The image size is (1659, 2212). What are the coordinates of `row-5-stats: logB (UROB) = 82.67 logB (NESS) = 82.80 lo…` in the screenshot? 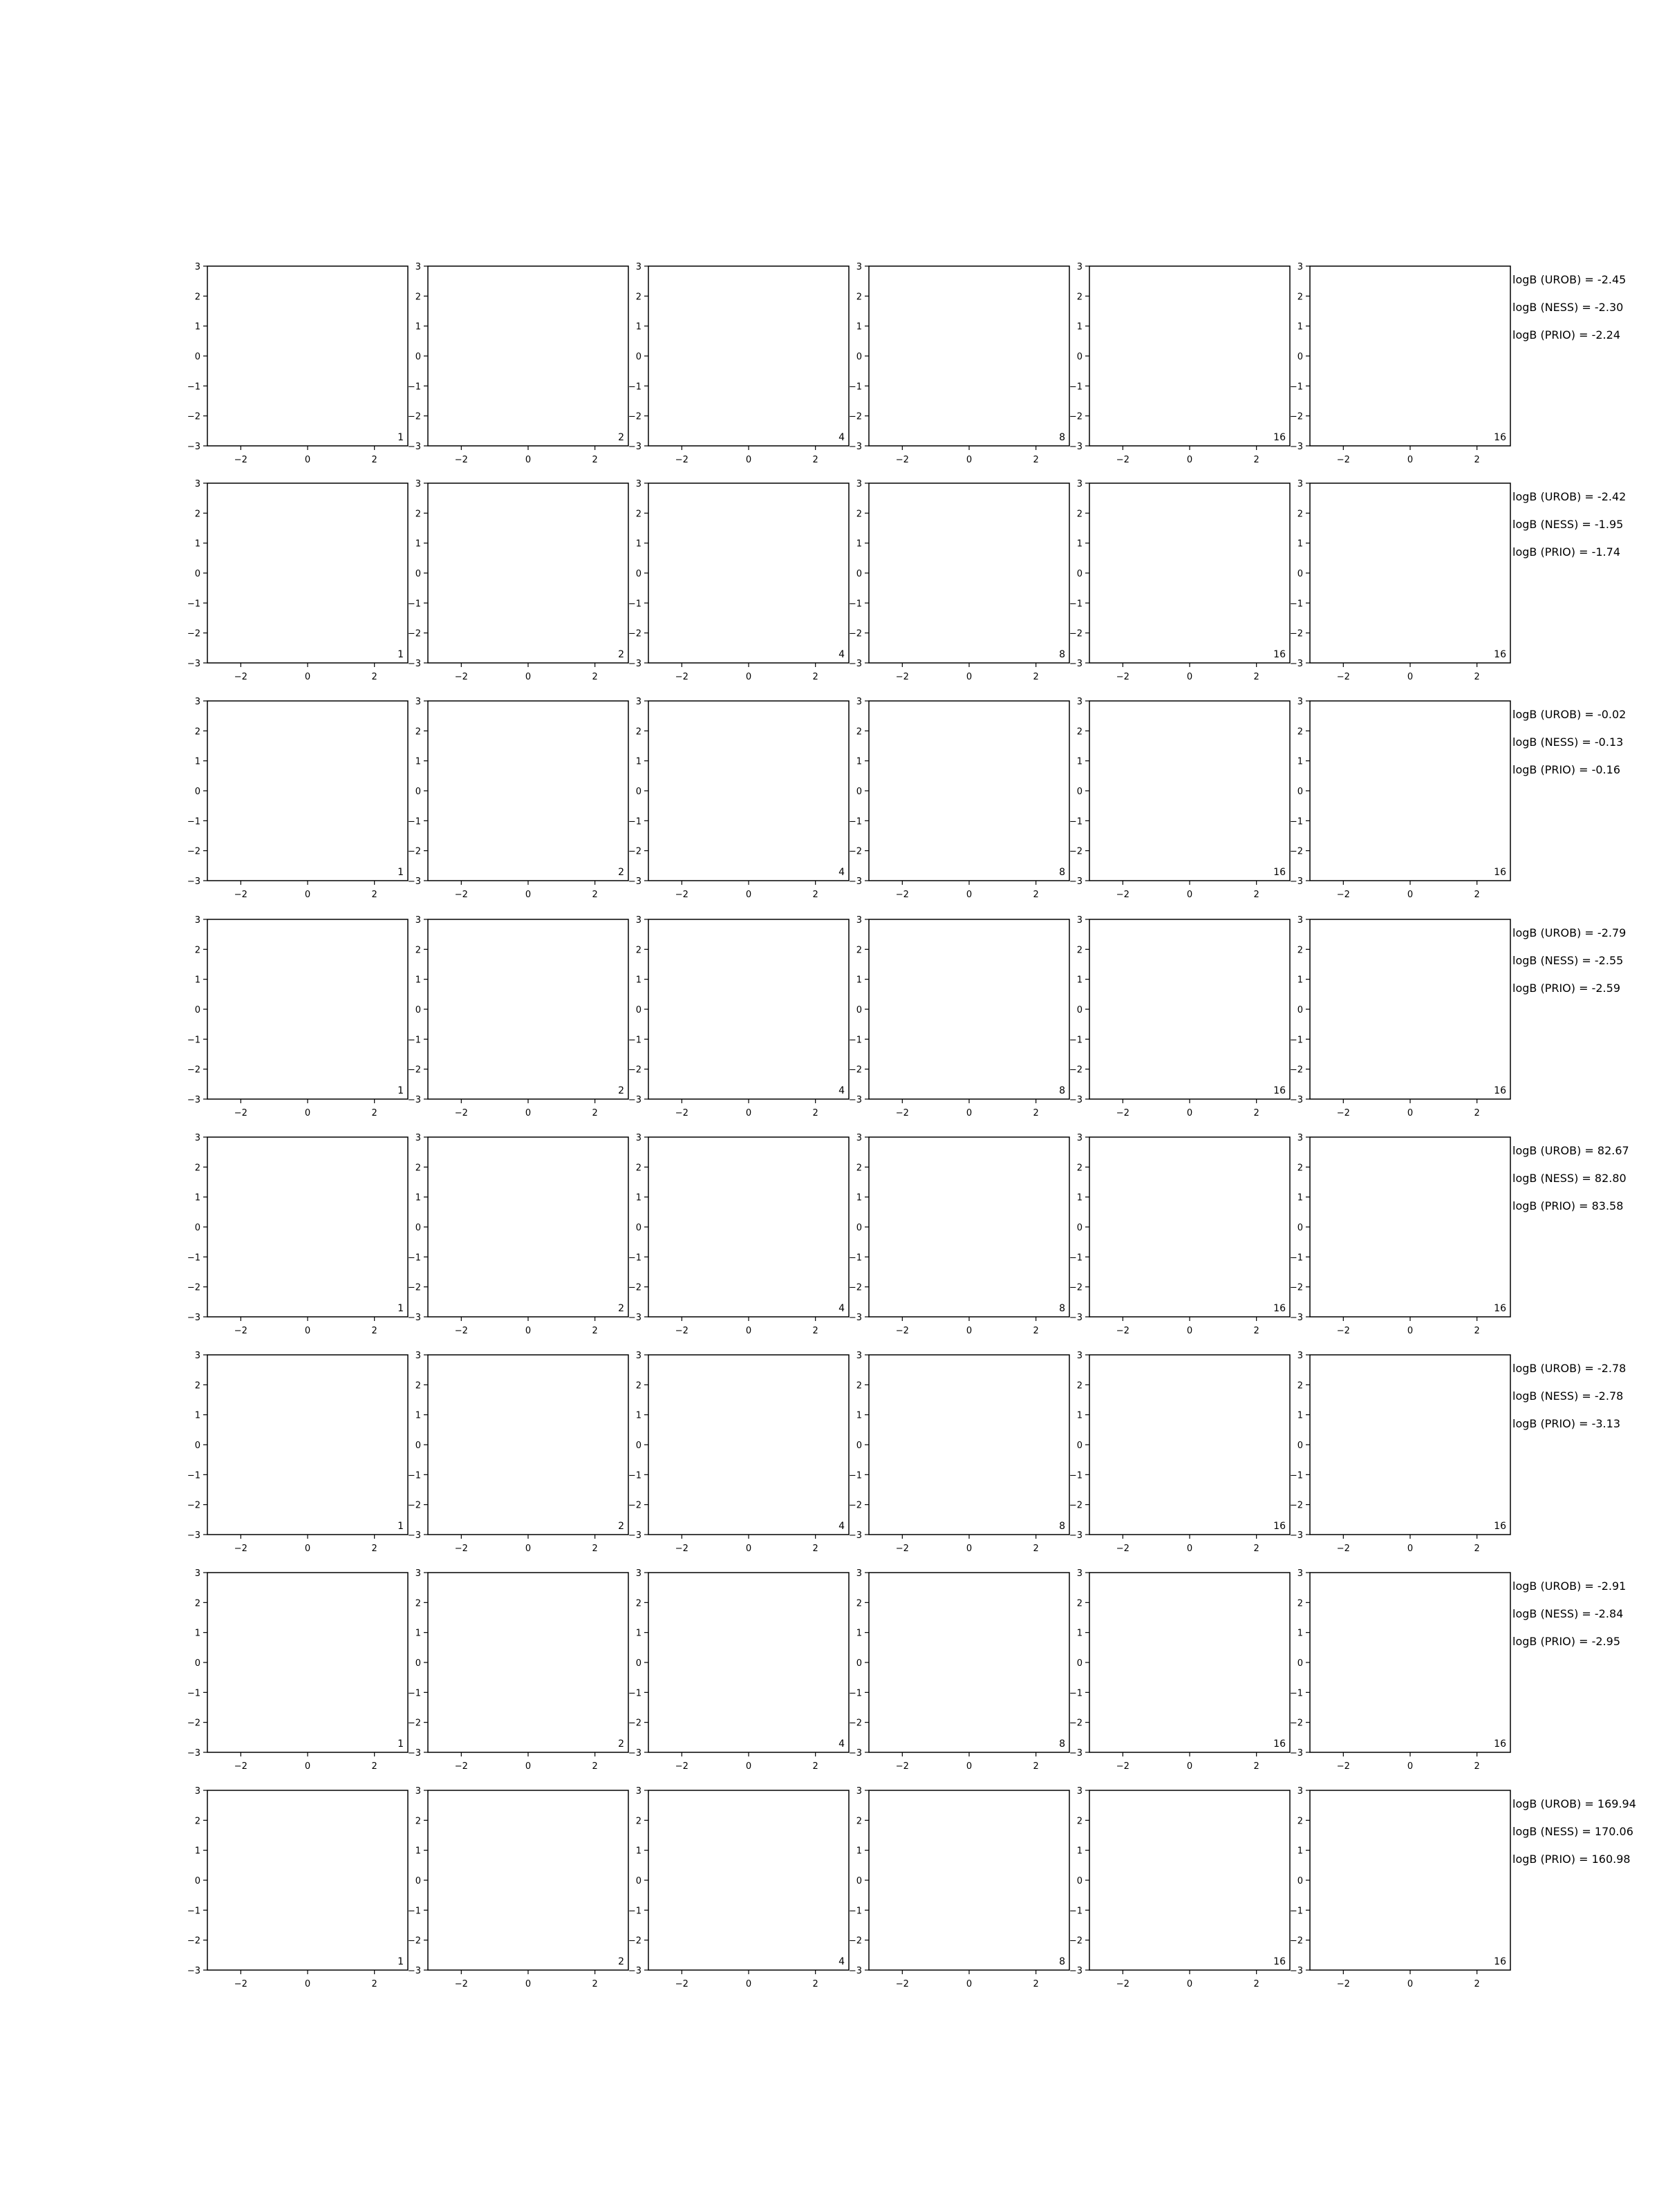 It's located at (1570, 1178).